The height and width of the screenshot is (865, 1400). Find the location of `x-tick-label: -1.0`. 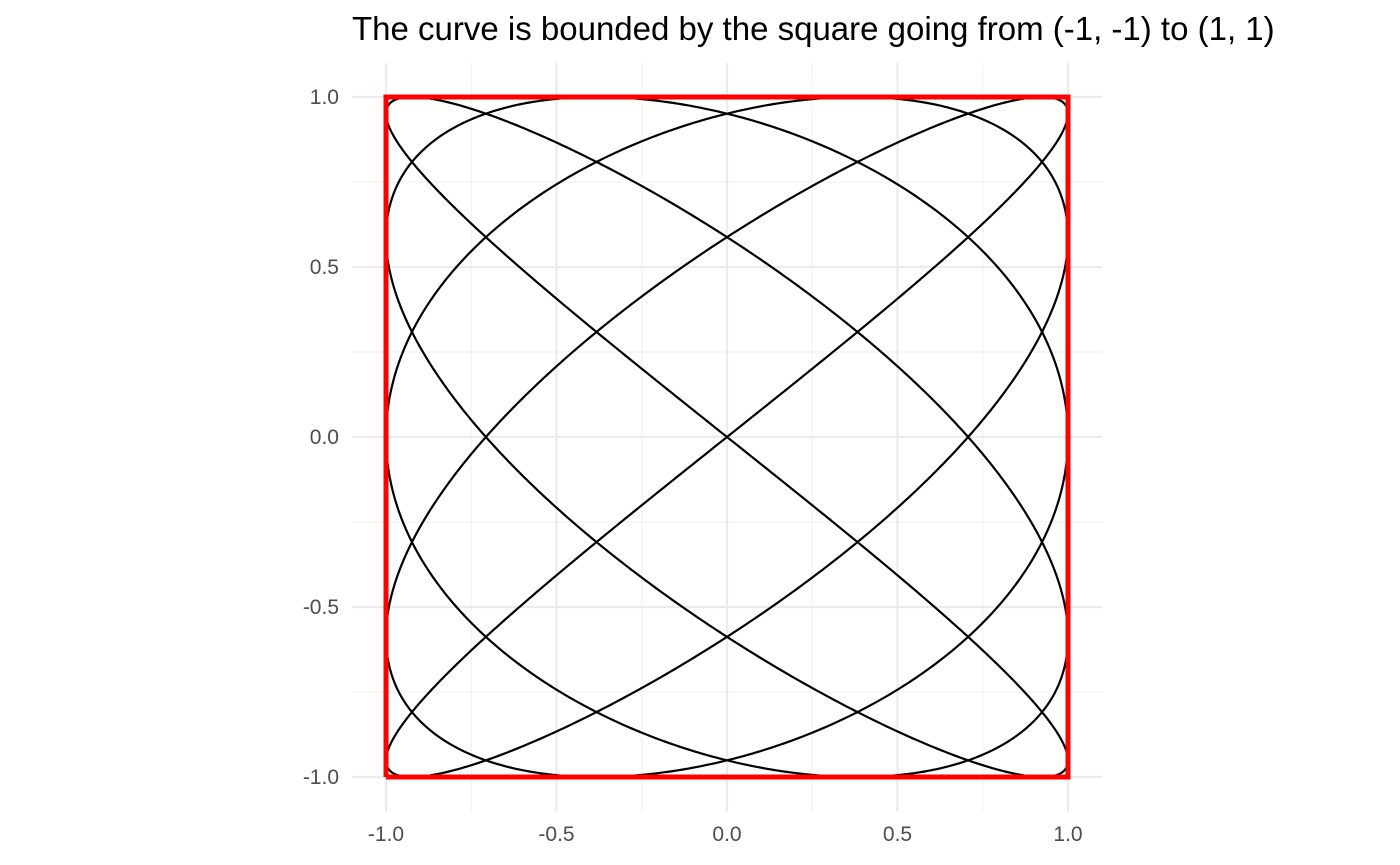

x-tick-label: -1.0 is located at coordinates (386, 834).